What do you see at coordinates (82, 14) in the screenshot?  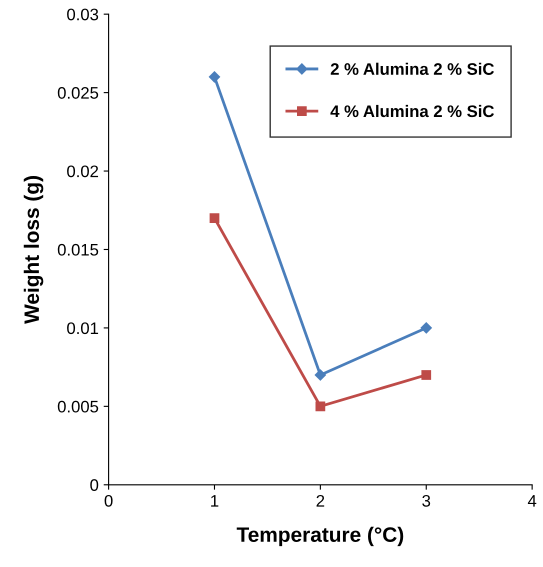 I see `y-tick-label: 0.03` at bounding box center [82, 14].